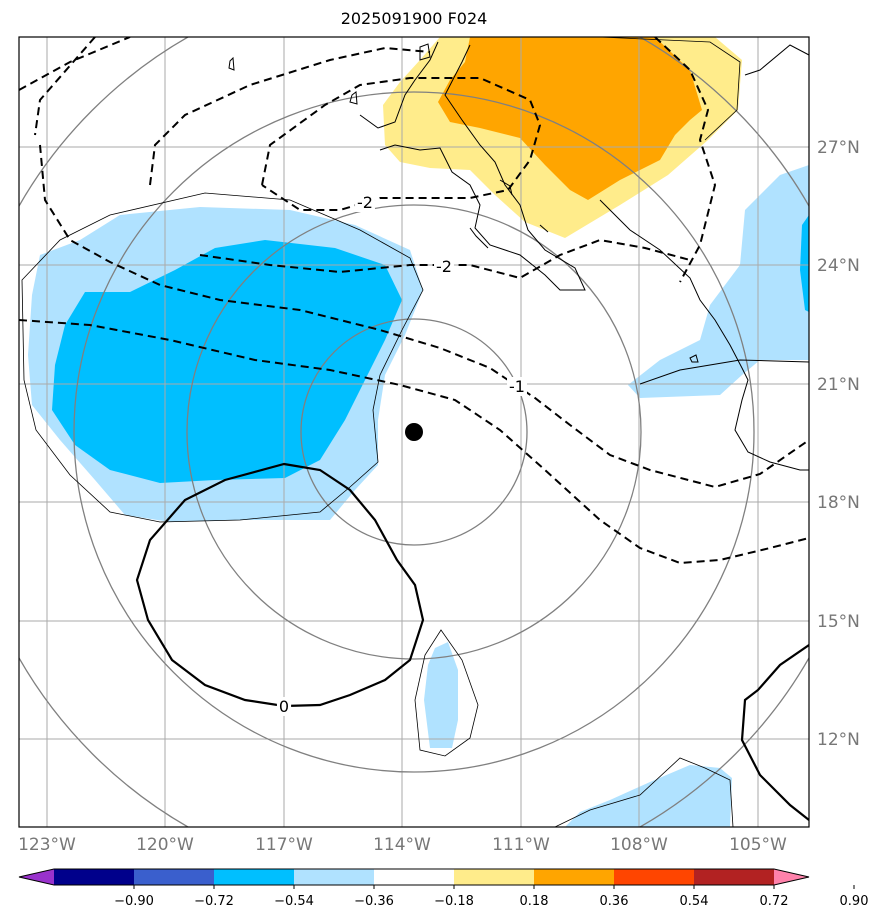  Describe the element at coordinates (614, 901) in the screenshot. I see `colorbar-tick-label: 0.36` at that location.